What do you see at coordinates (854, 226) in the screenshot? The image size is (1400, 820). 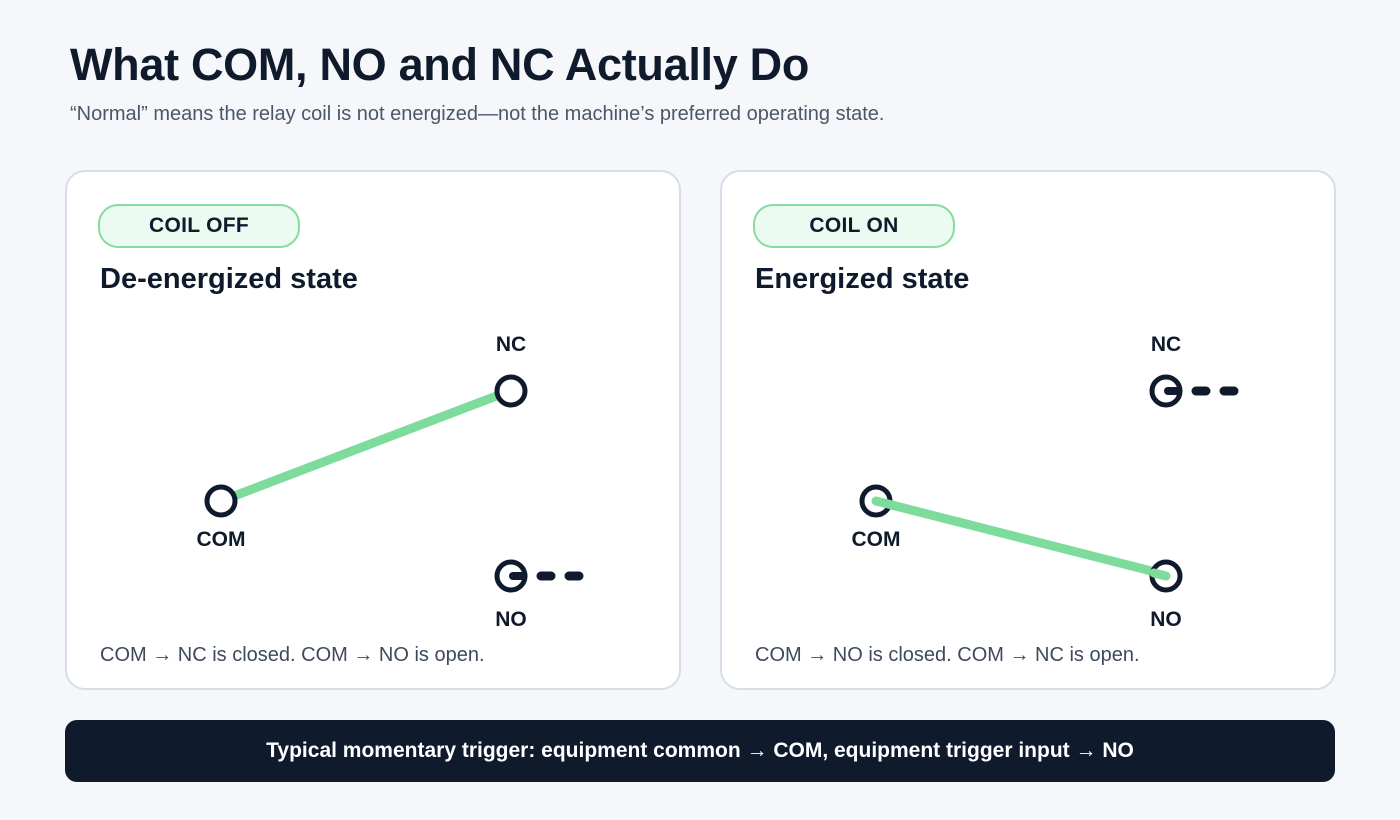 I see `coil-on-badge: COIL ON` at bounding box center [854, 226].